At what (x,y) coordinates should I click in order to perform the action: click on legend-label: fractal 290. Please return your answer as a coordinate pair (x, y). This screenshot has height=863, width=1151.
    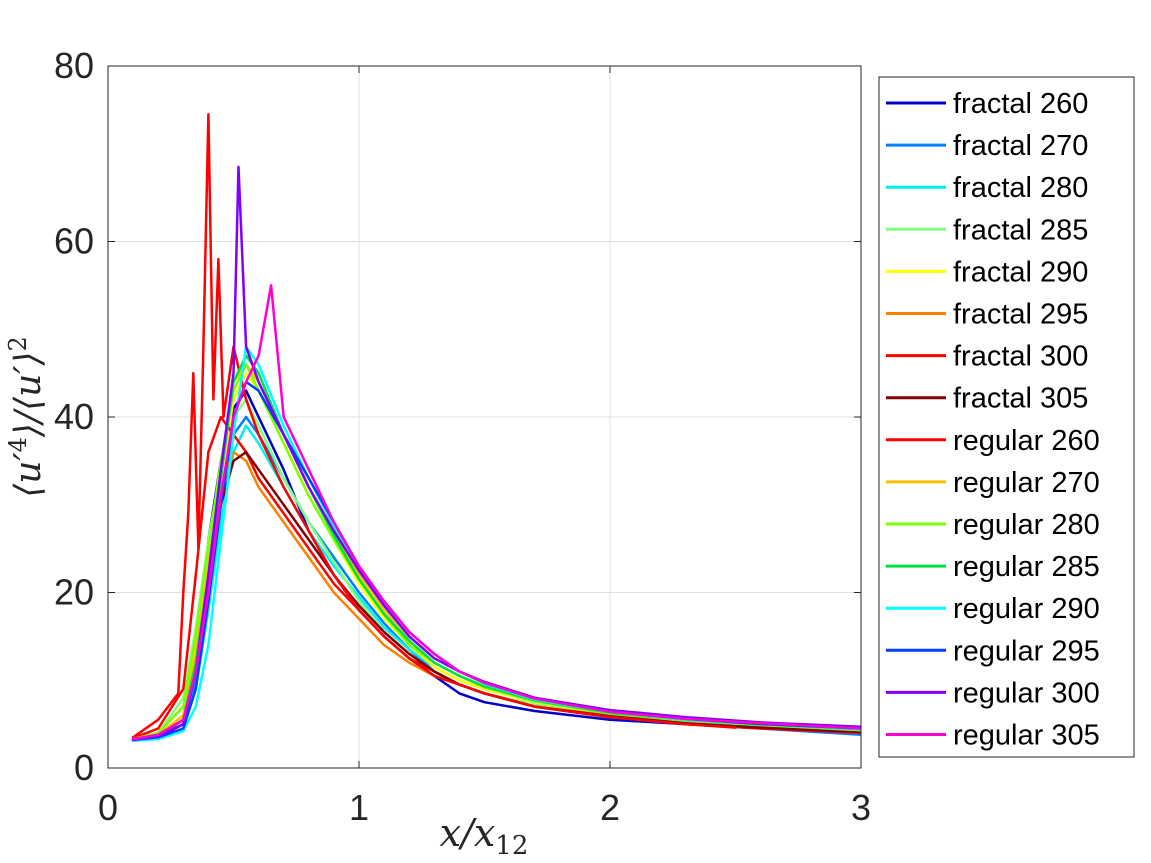
    Looking at the image, I should click on (1020, 272).